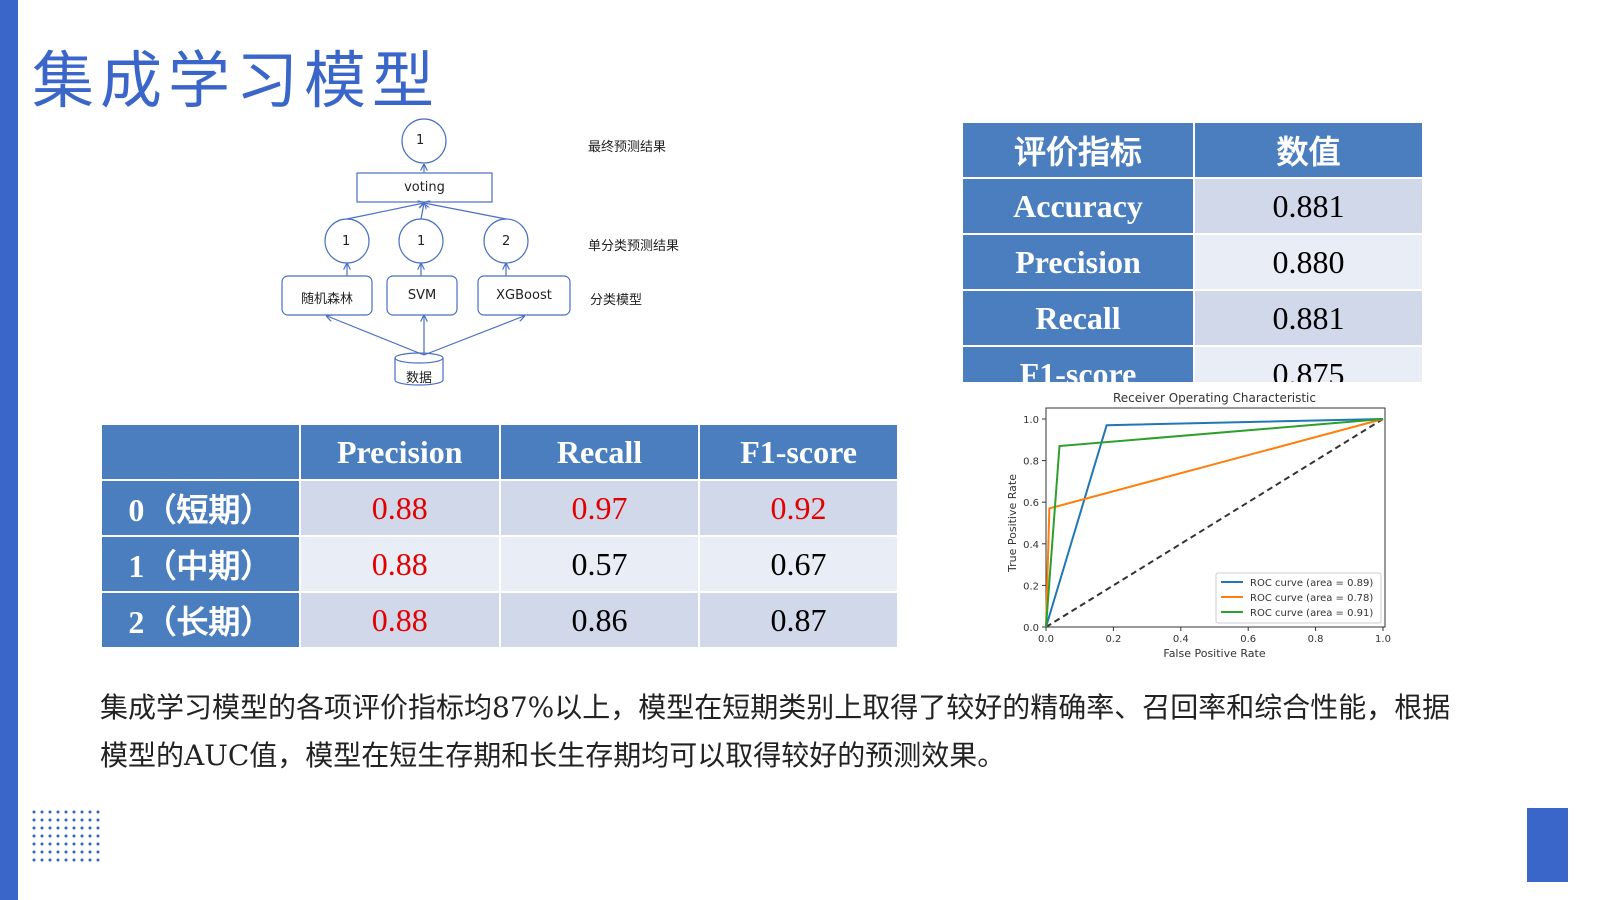  I want to click on metric-value: 0.880, so click(1308, 262).